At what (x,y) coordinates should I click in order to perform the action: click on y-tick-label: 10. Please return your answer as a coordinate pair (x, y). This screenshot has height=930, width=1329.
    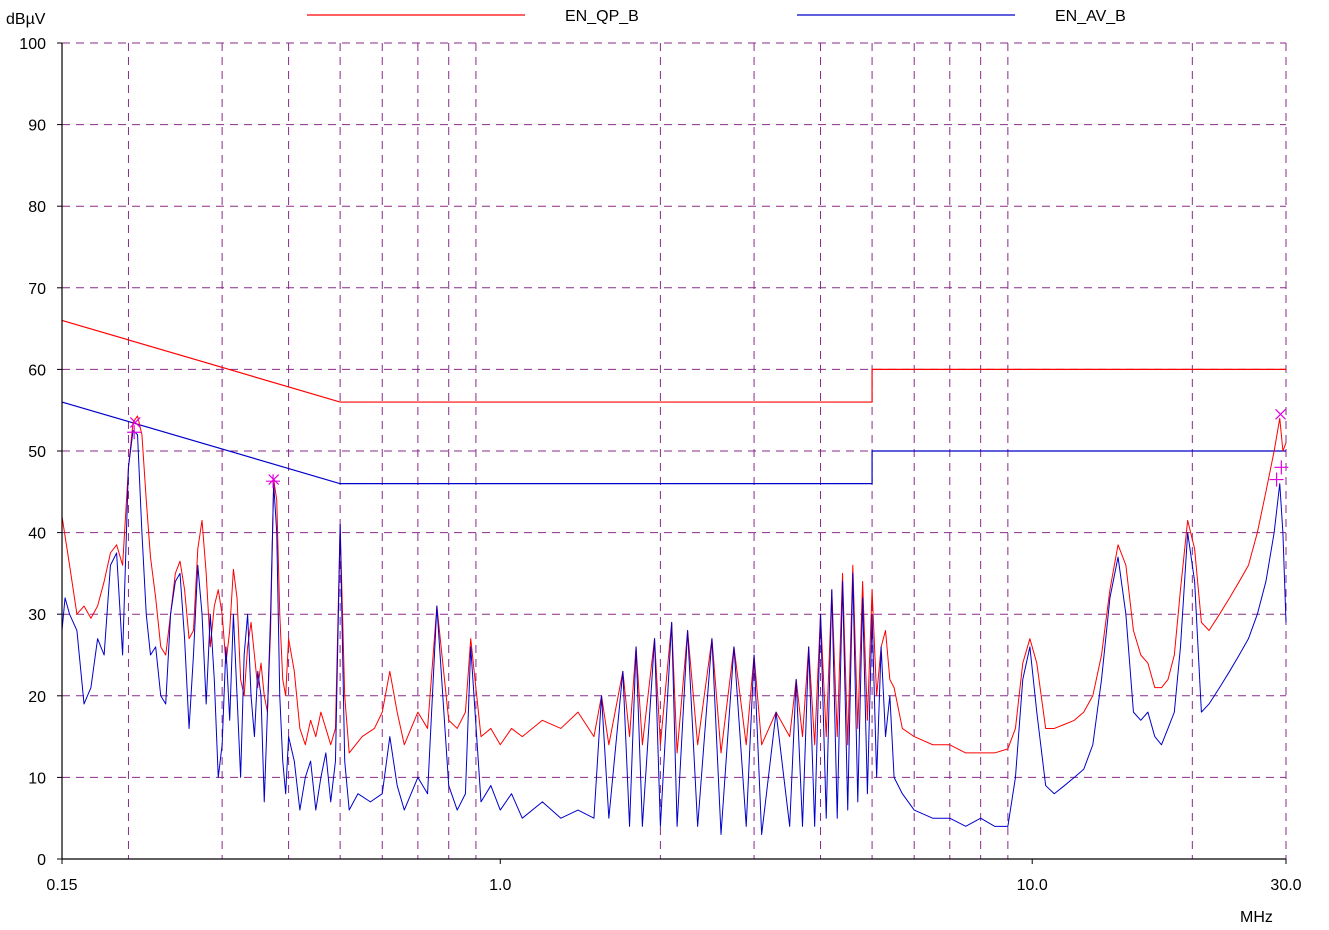
    Looking at the image, I should click on (37, 778).